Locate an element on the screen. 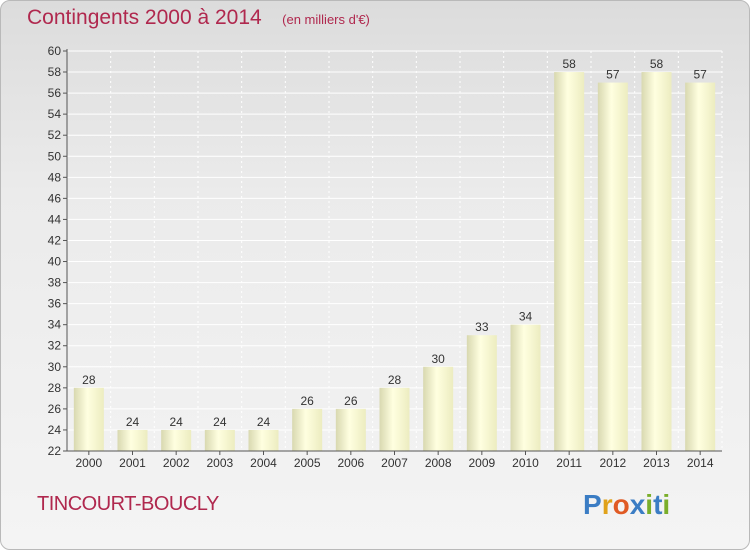  y-tick-label: 48 is located at coordinates (55, 177).